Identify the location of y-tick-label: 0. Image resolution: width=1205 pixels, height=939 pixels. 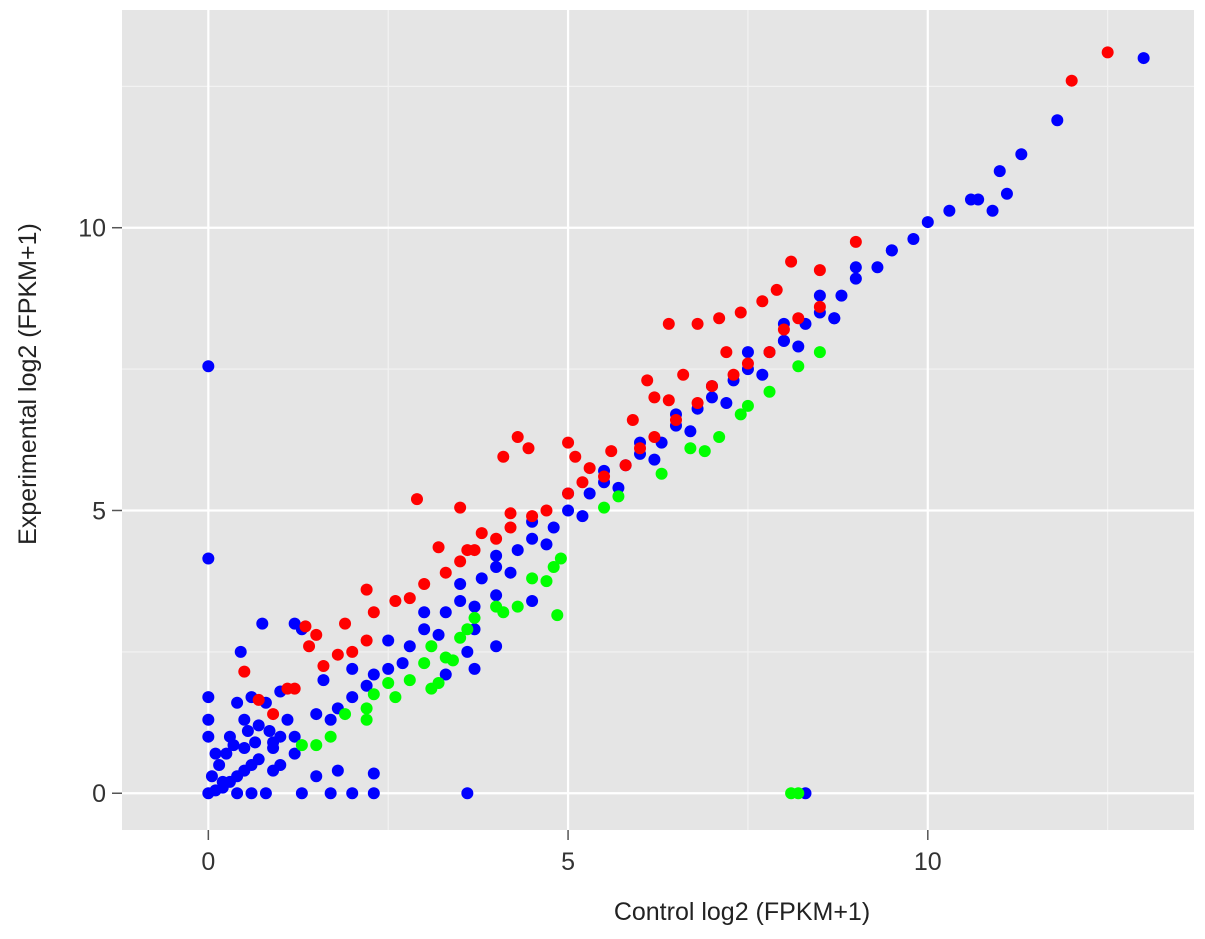
(99, 794).